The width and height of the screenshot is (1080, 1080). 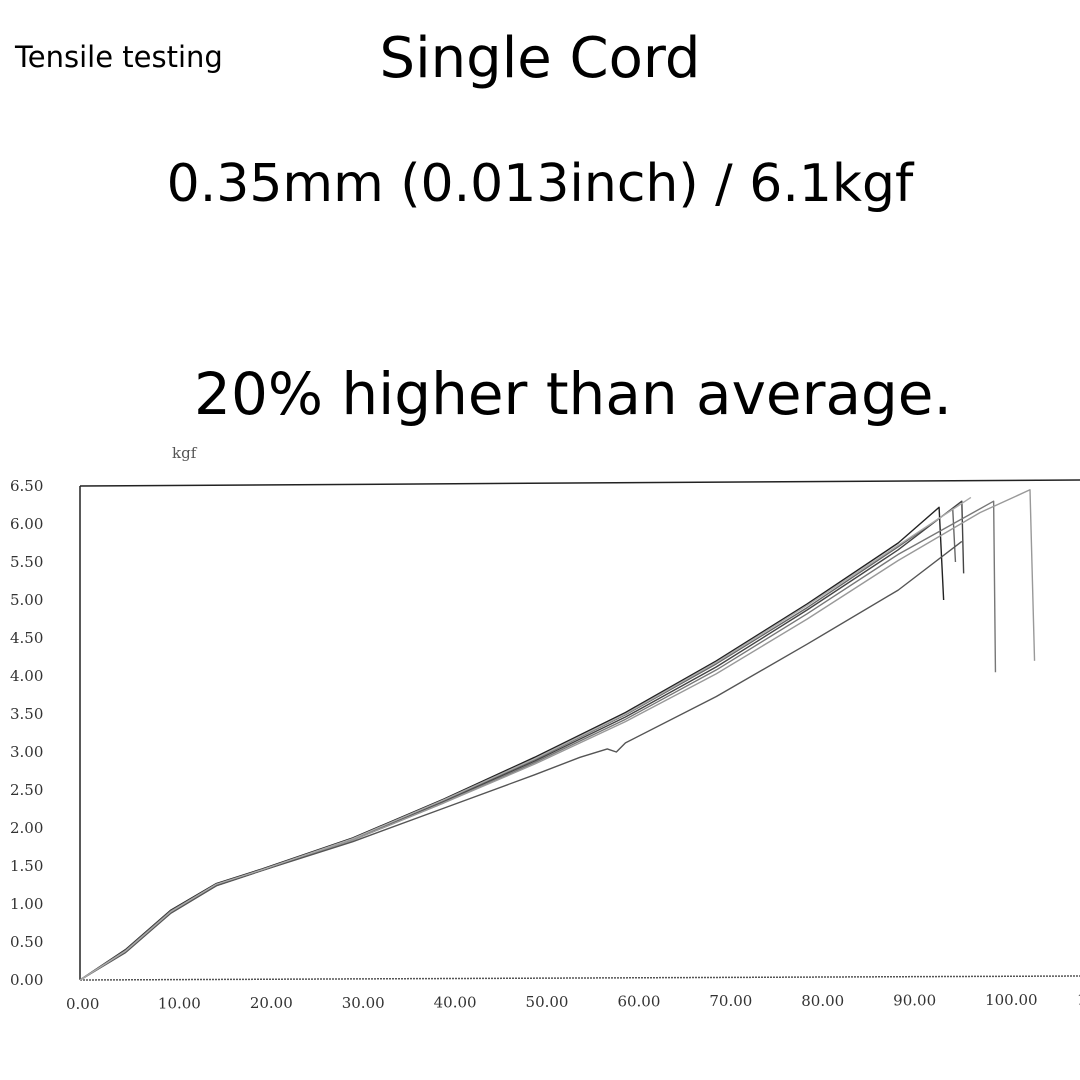 I want to click on x-tick-label: 10.00, so click(x=179, y=1004).